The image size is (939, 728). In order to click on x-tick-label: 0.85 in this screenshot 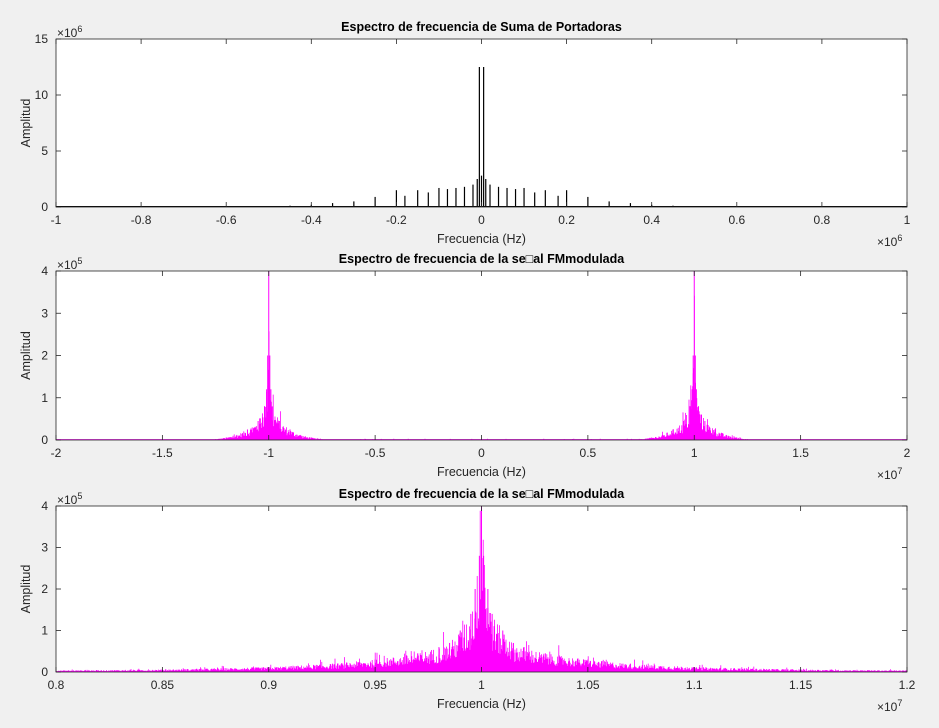, I will do `click(163, 685)`.